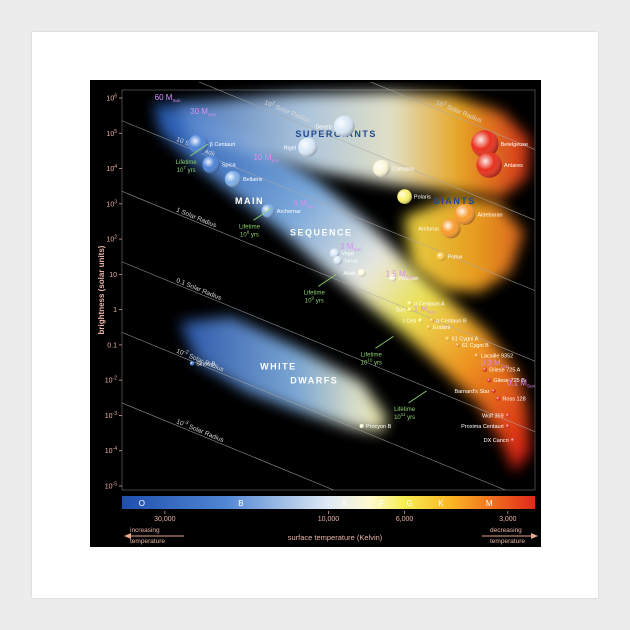 The height and width of the screenshot is (630, 630). I want to click on y-tick-label: 10⁶, so click(111, 98).